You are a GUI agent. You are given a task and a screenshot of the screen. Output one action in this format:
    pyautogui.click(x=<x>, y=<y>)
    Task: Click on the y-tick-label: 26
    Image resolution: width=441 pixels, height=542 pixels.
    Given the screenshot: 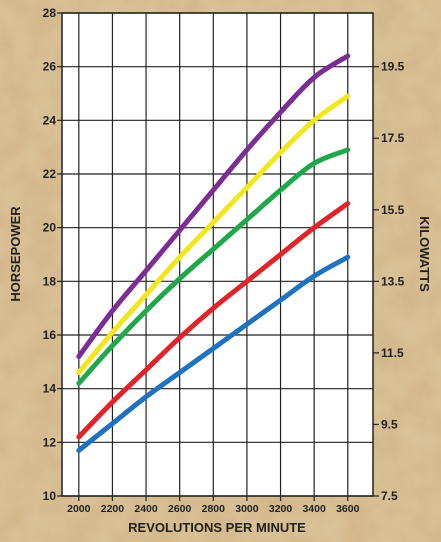 What is the action you would take?
    pyautogui.click(x=50, y=67)
    